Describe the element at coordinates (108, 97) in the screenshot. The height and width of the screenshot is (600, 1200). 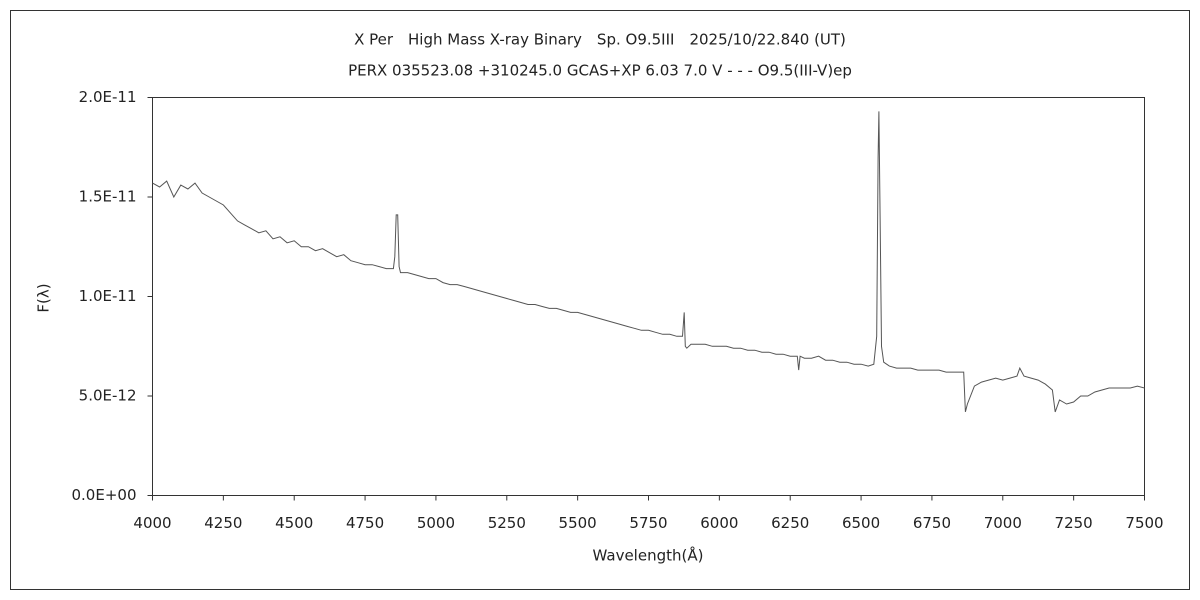
I see `y-tick-label: 2.0E-11` at that location.